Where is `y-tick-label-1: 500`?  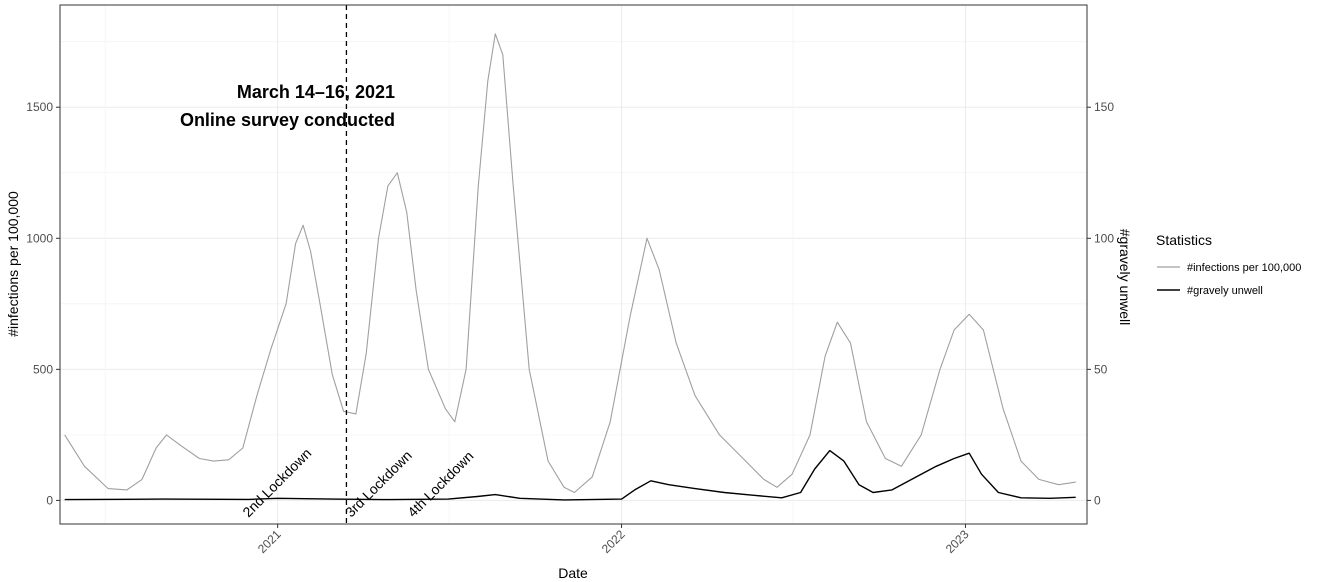 y-tick-label-1: 500 is located at coordinates (43, 369).